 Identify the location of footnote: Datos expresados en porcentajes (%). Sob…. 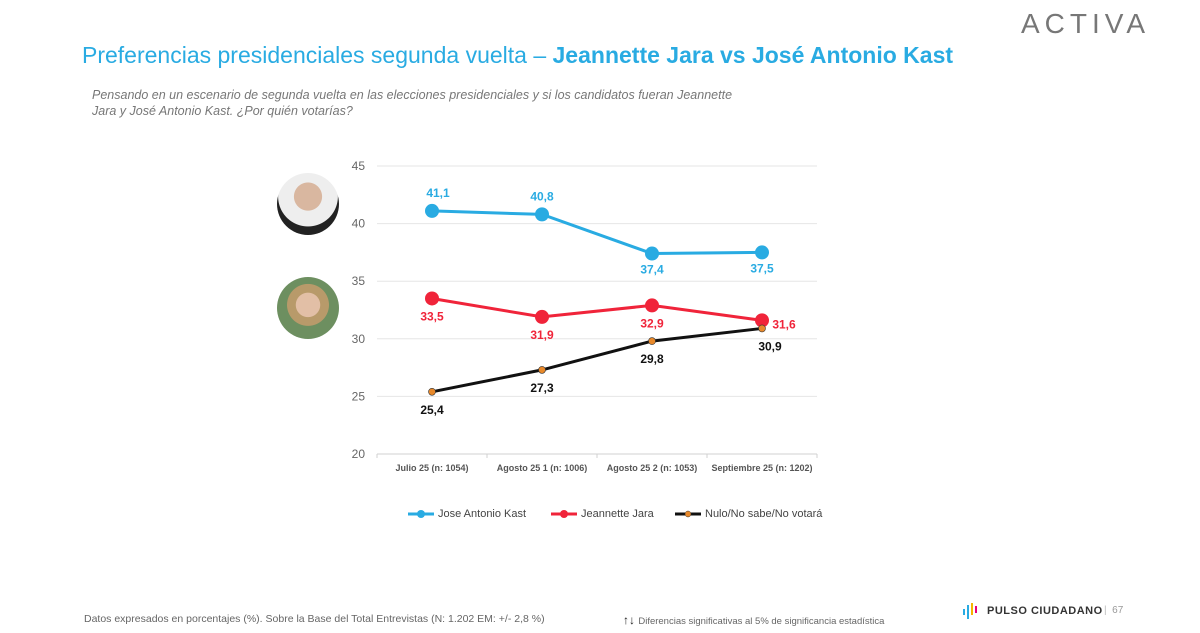
(314, 619).